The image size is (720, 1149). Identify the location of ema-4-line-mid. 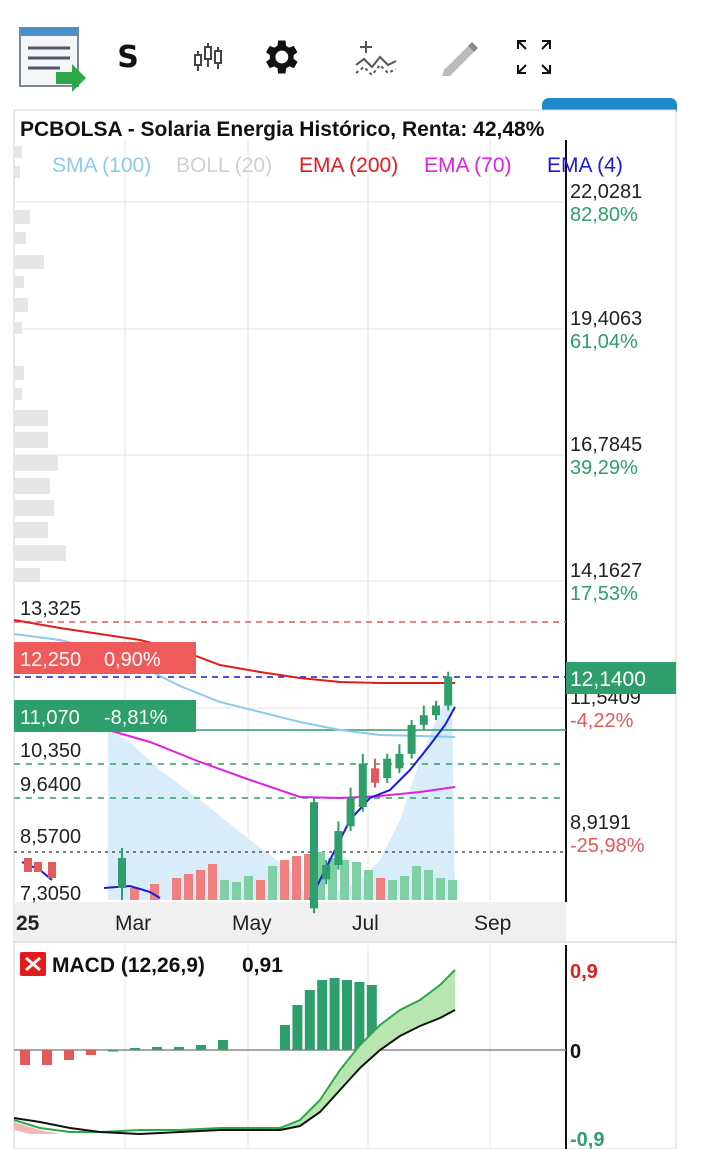
(132, 891).